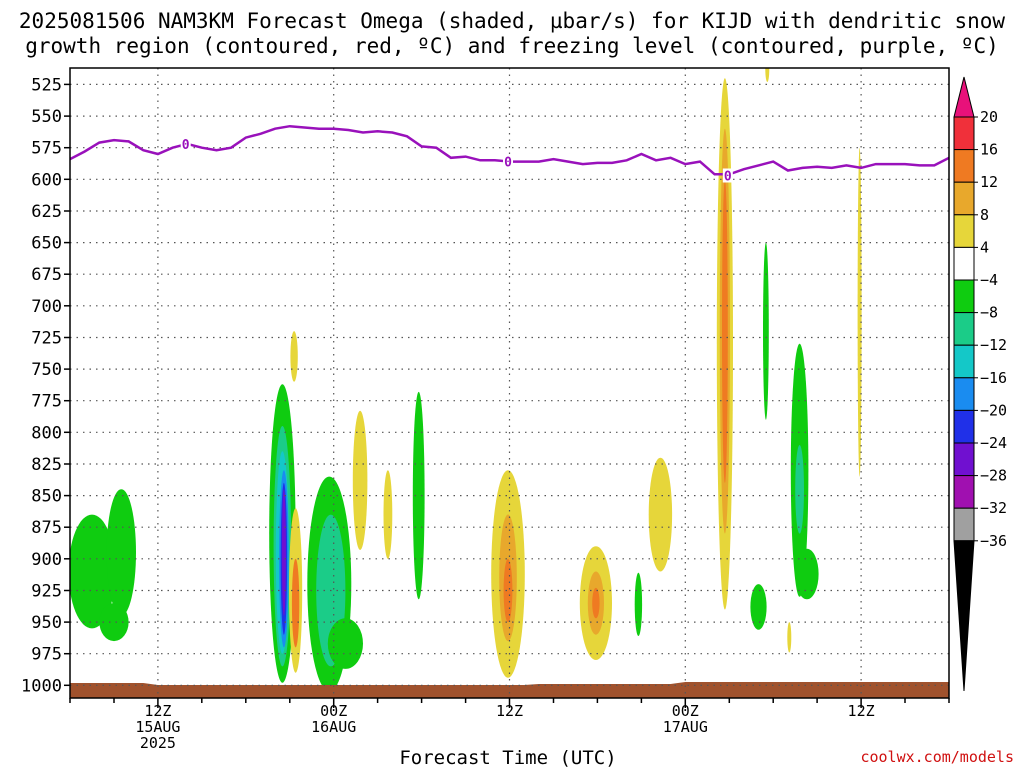  Describe the element at coordinates (685, 711) in the screenshot. I see `x-tick-label-48-0: 00Z` at that location.